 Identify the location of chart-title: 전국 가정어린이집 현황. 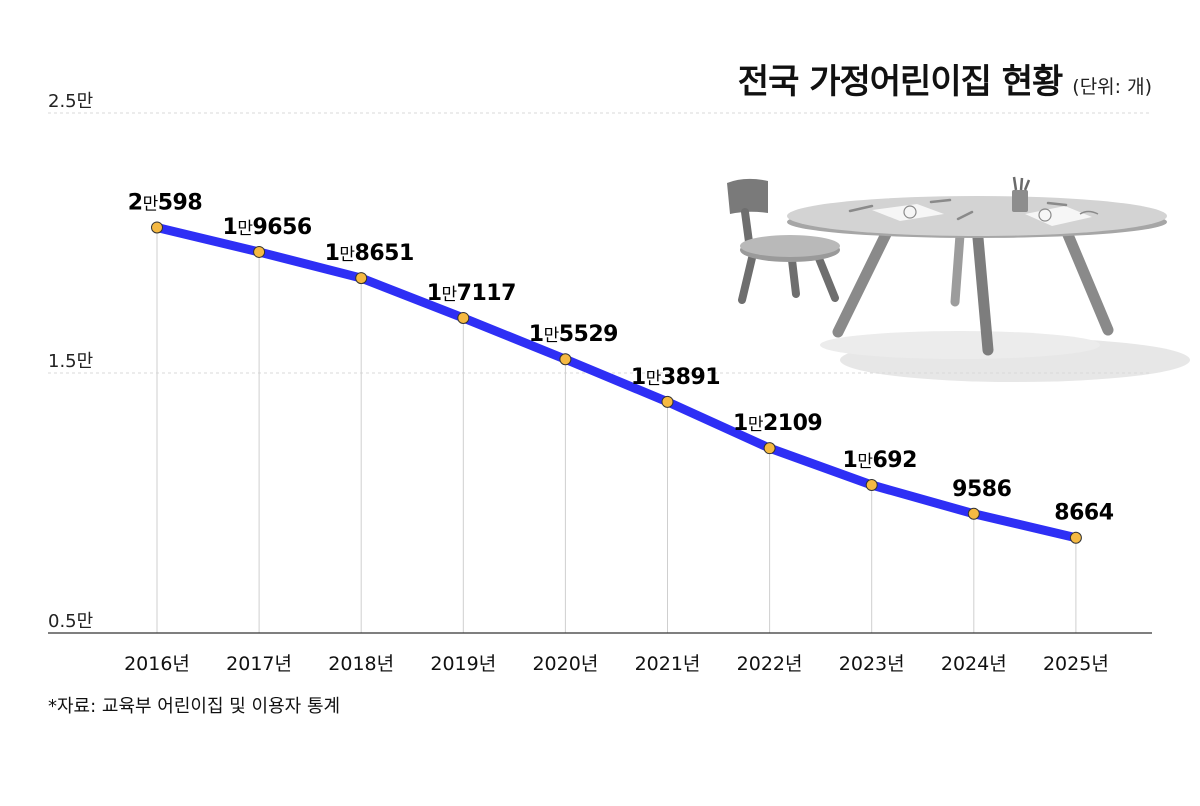
(900, 82).